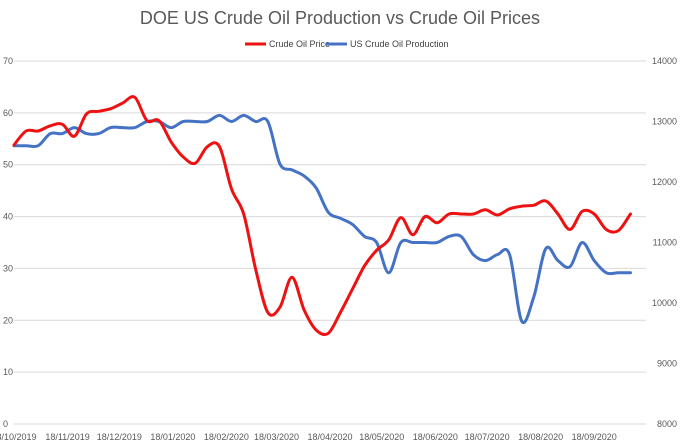 Image resolution: width=680 pixels, height=445 pixels. I want to click on x-axis-tick-label: 18/11/2019, so click(67, 437).